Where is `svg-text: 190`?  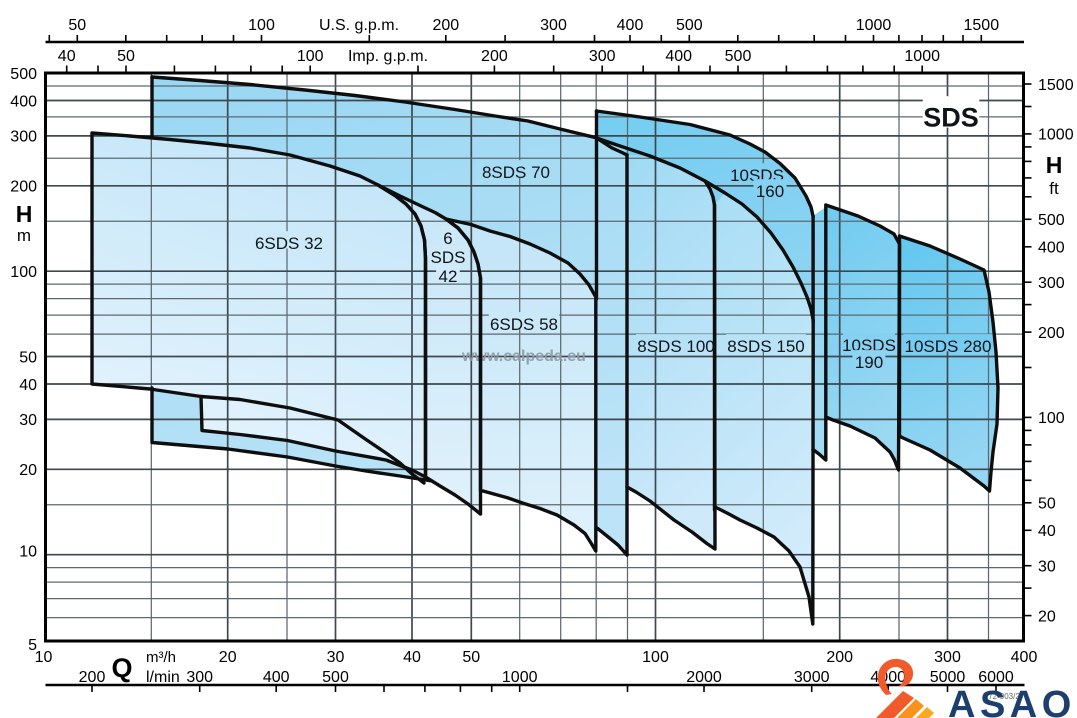
svg-text: 190 is located at coordinates (869, 362).